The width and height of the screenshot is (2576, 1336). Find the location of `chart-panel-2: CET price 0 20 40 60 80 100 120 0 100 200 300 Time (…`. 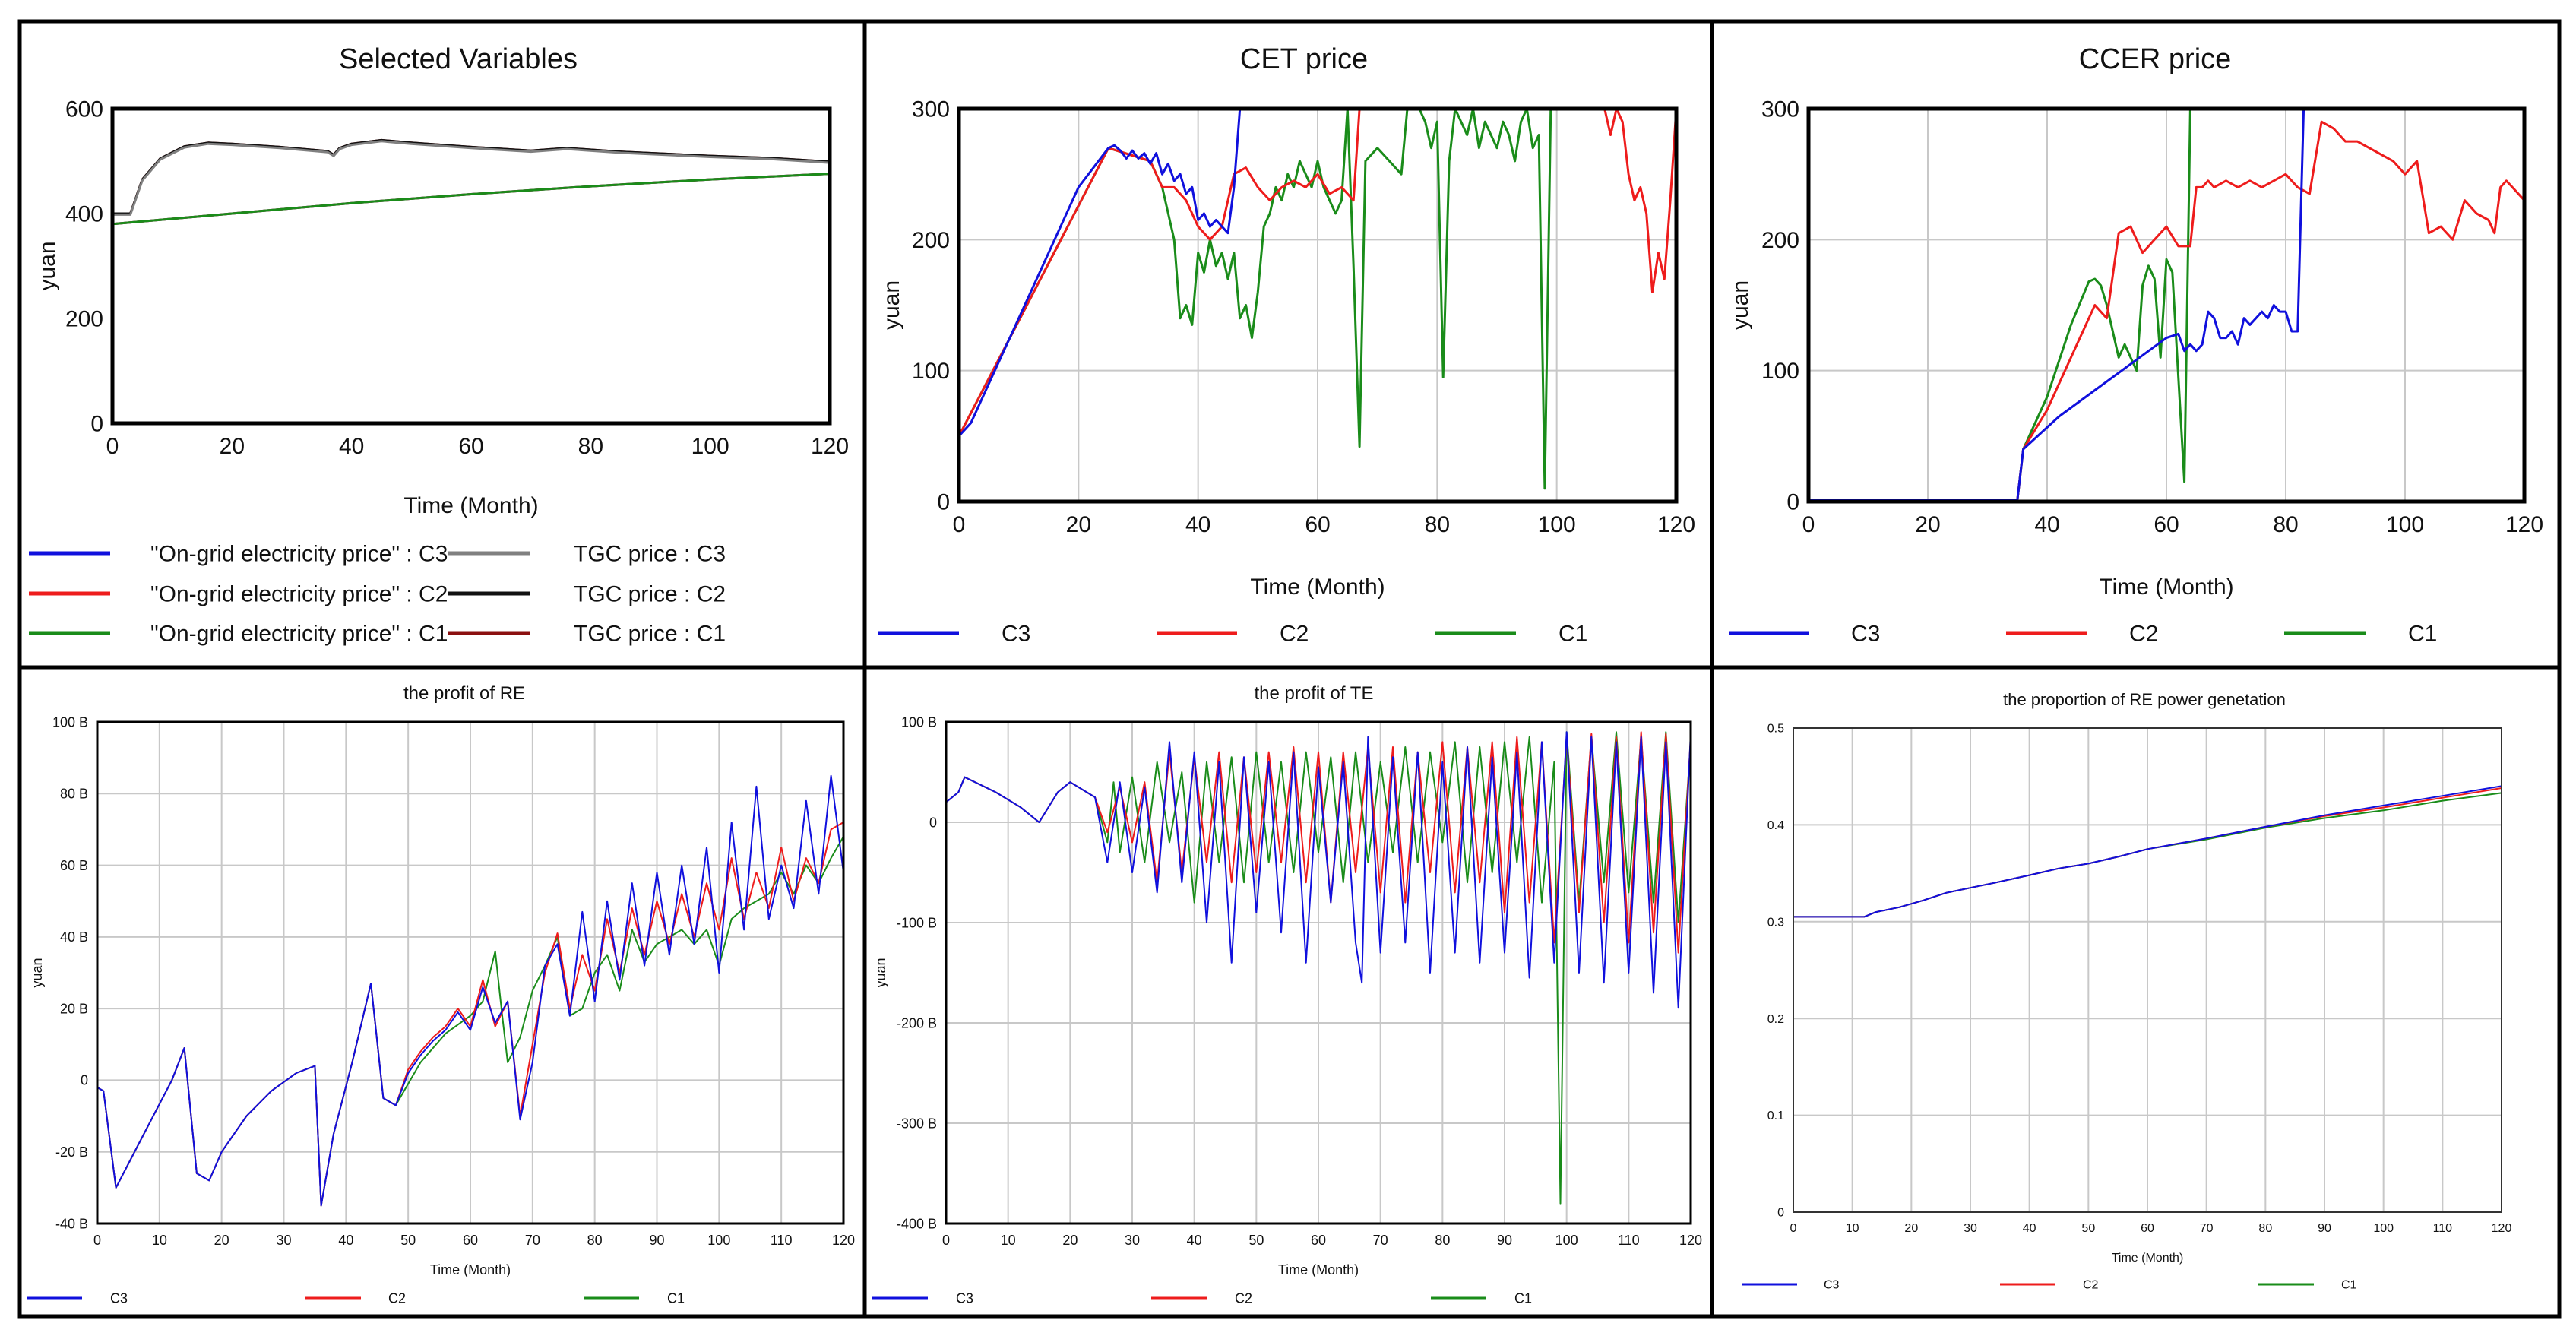

chart-panel-2: CET price 0 20 40 60 80 100 120 0 100 200 300 Time (… is located at coordinates (1286, 345).